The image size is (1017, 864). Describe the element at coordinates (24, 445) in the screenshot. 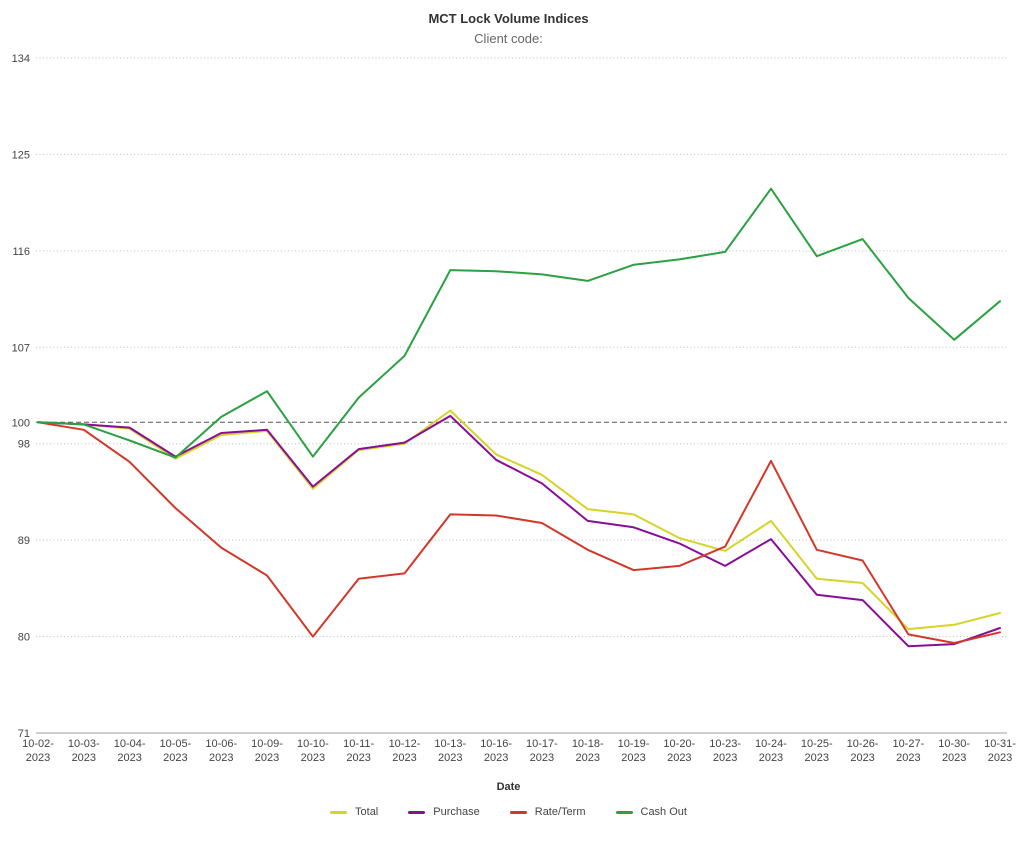

I see `y-tick-label: 98` at that location.